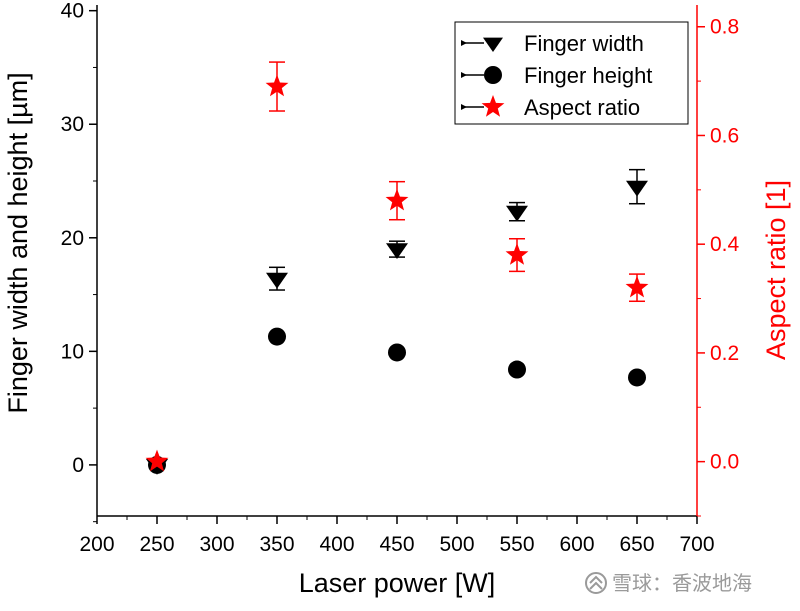 This screenshot has height=611, width=800. I want to click on legend-label: Finger width, so click(584, 43).